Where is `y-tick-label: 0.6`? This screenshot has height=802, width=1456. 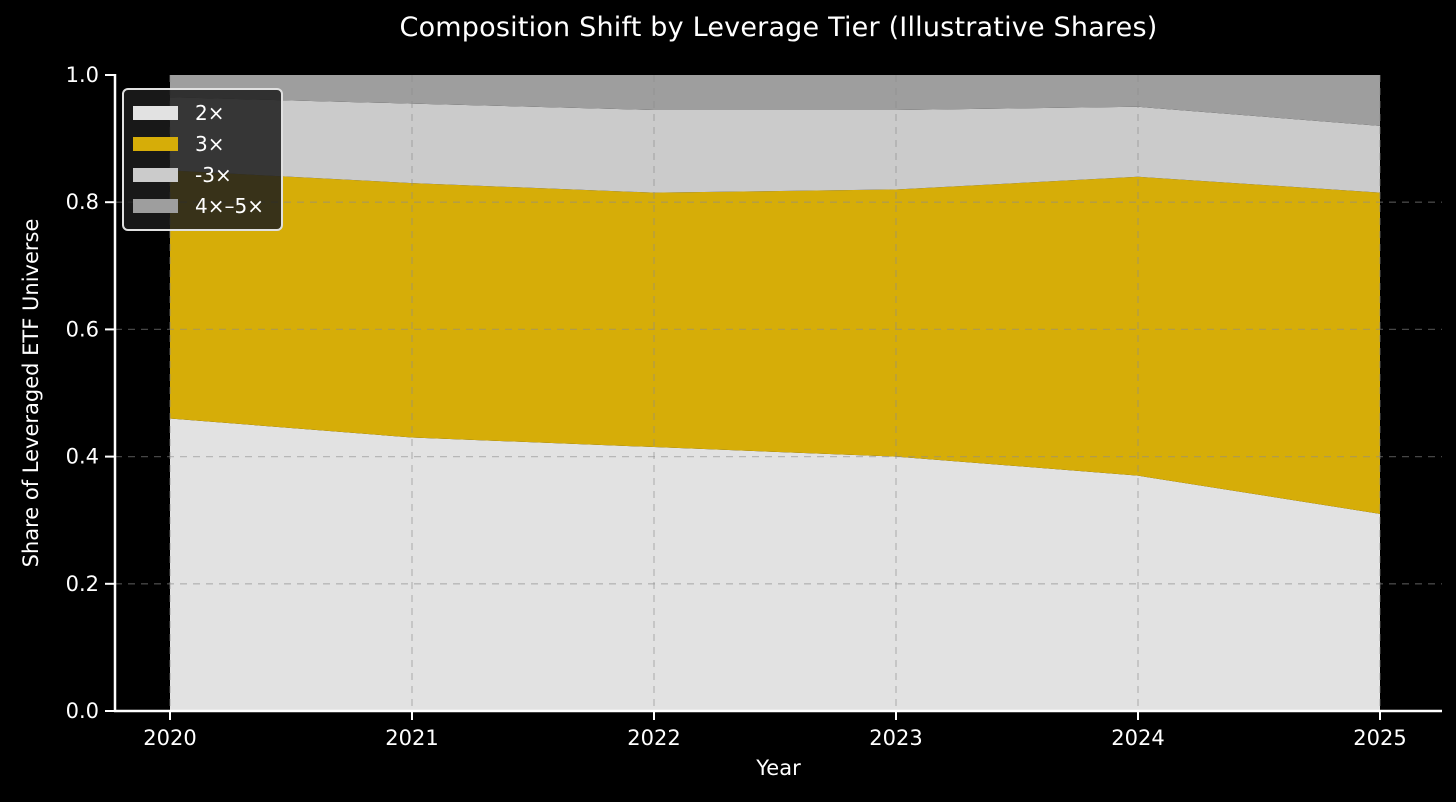
y-tick-label: 0.6 is located at coordinates (82, 329).